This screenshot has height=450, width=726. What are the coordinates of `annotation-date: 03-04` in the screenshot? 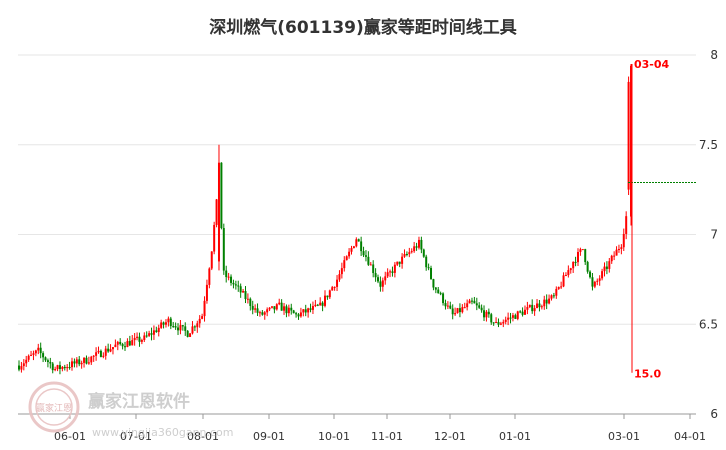 It's located at (652, 64).